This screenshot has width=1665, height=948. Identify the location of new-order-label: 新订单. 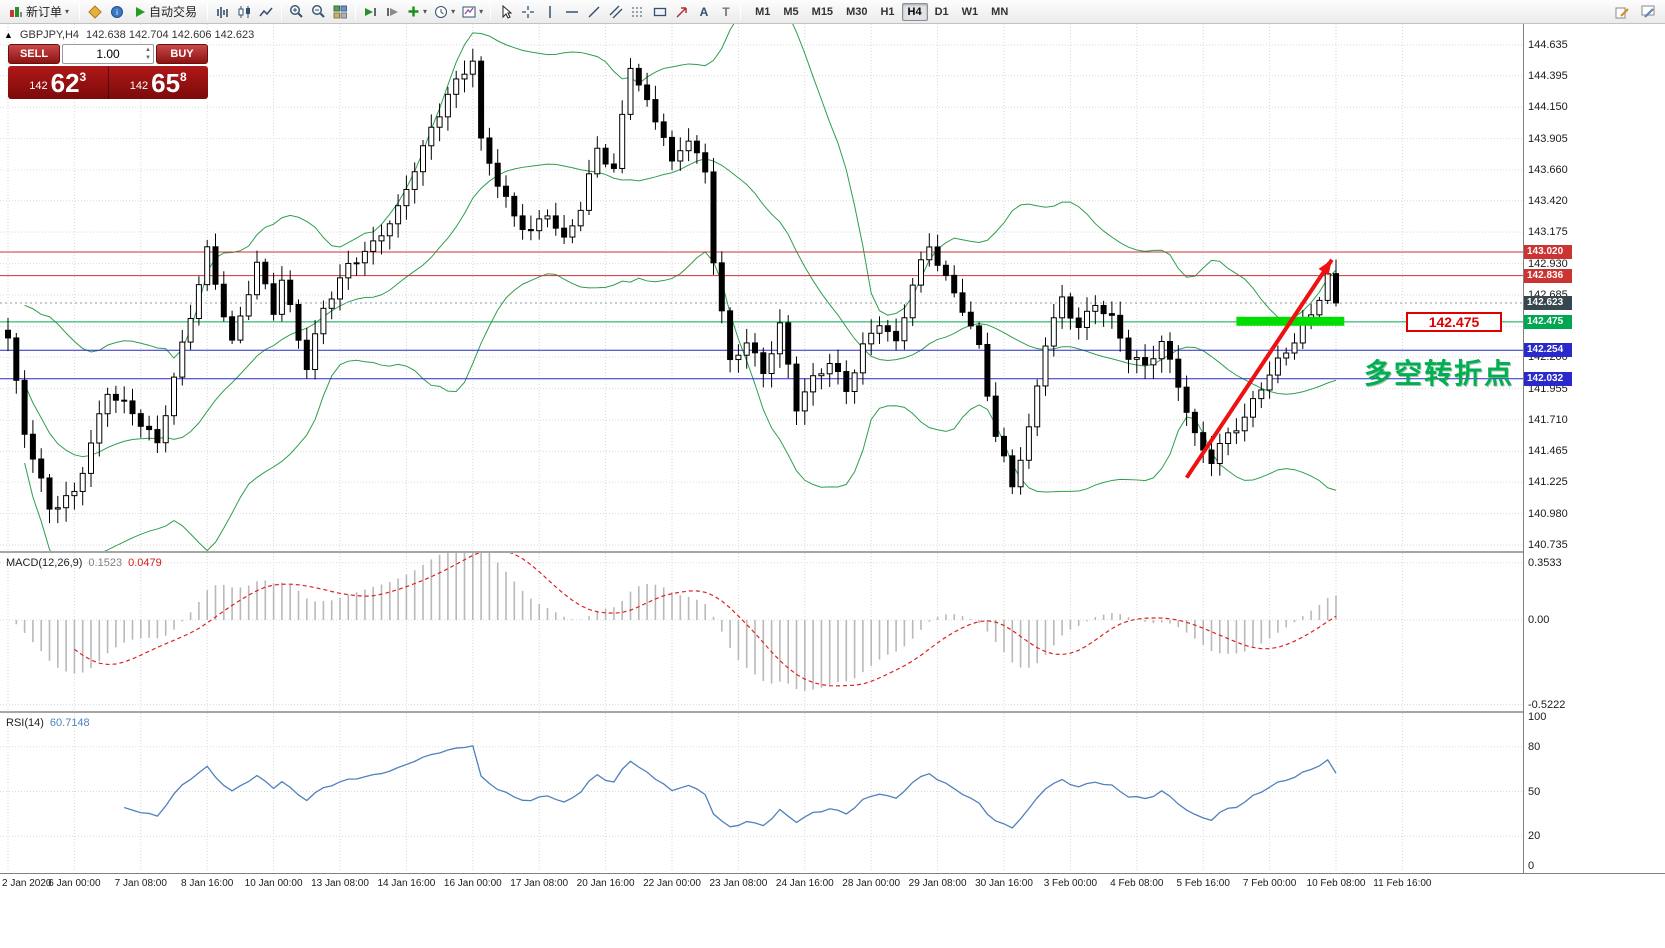
(44, 12).